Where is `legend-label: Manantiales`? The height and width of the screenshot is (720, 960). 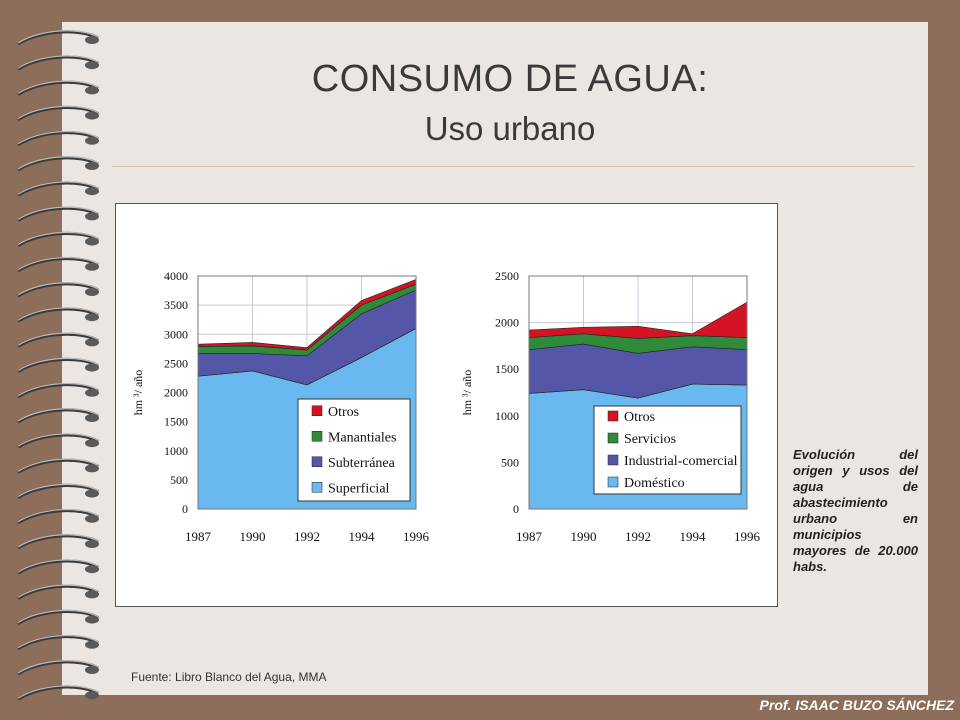
legend-label: Manantiales is located at coordinates (362, 437).